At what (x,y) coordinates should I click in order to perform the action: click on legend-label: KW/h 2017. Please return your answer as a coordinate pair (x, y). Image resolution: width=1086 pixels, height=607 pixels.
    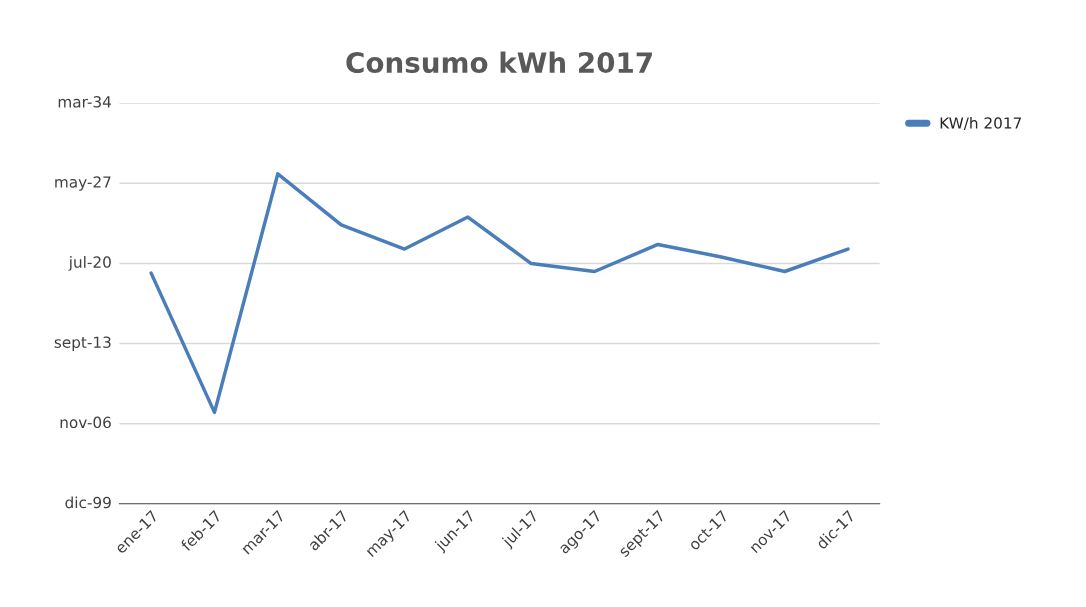
    Looking at the image, I should click on (980, 123).